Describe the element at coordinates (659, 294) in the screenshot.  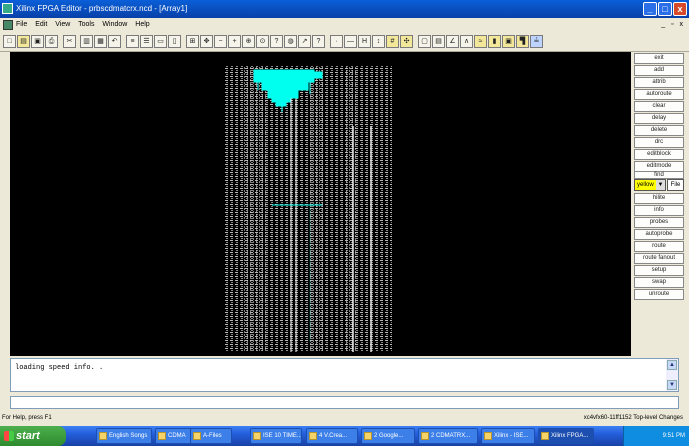
I see `unroute-button: unroute` at that location.